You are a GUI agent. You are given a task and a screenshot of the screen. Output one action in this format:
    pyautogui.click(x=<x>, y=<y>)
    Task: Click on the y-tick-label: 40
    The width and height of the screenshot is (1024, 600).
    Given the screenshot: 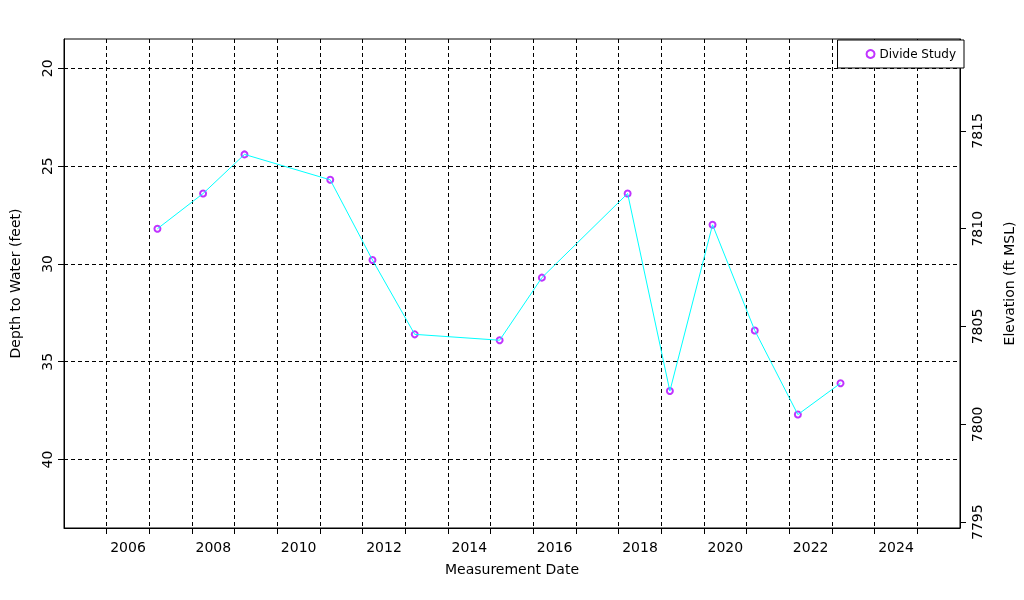 What is the action you would take?
    pyautogui.click(x=47, y=459)
    